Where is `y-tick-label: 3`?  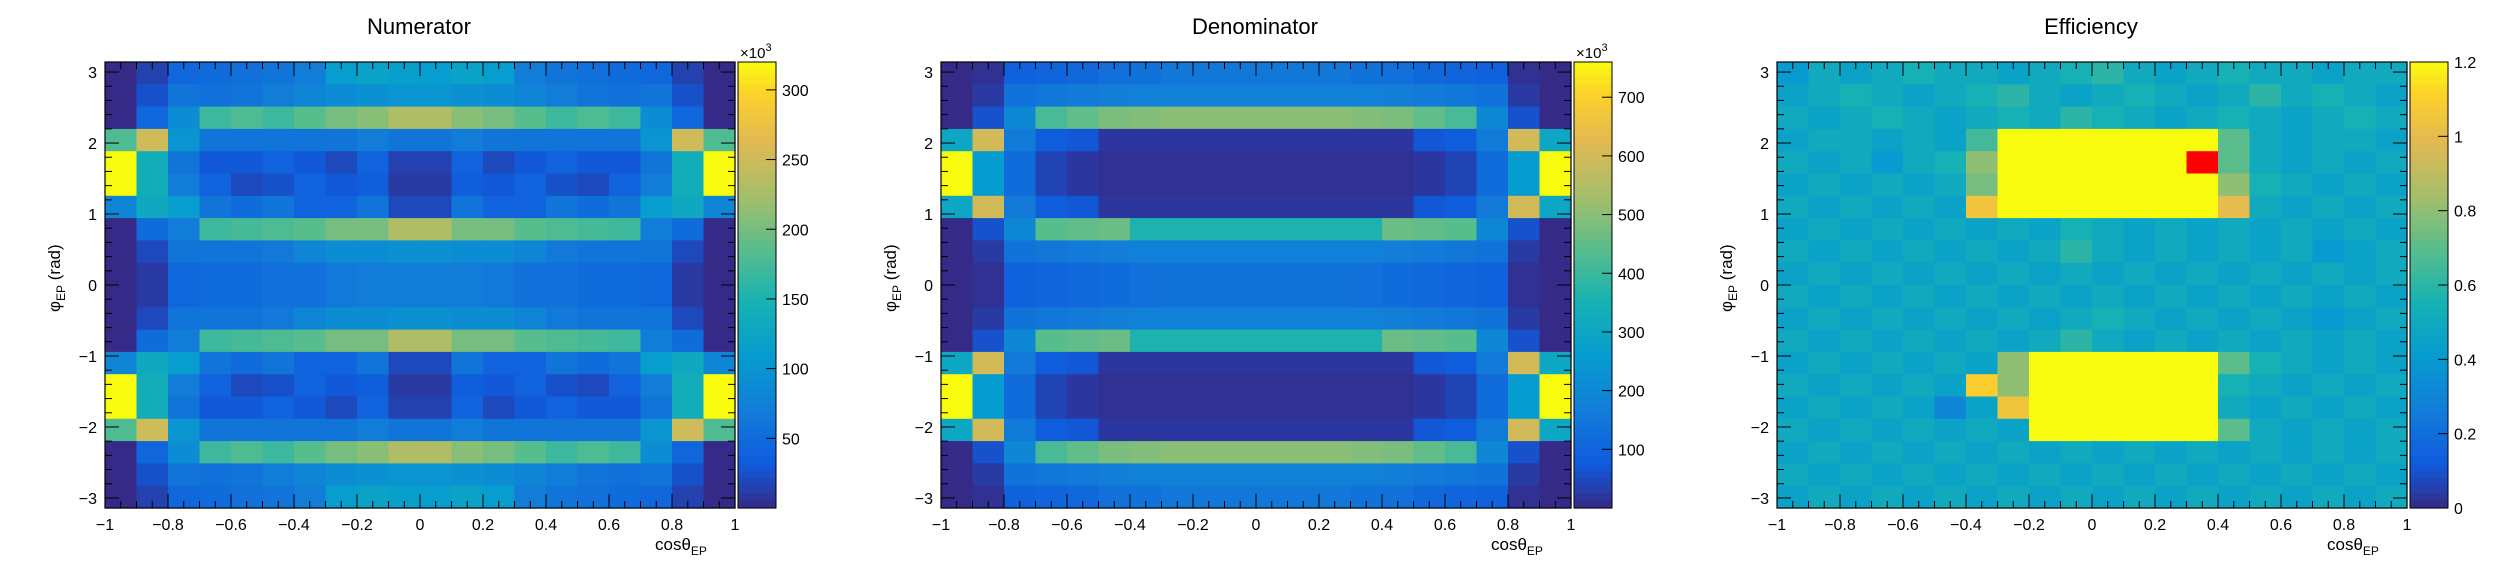
y-tick-label: 3 is located at coordinates (92, 73).